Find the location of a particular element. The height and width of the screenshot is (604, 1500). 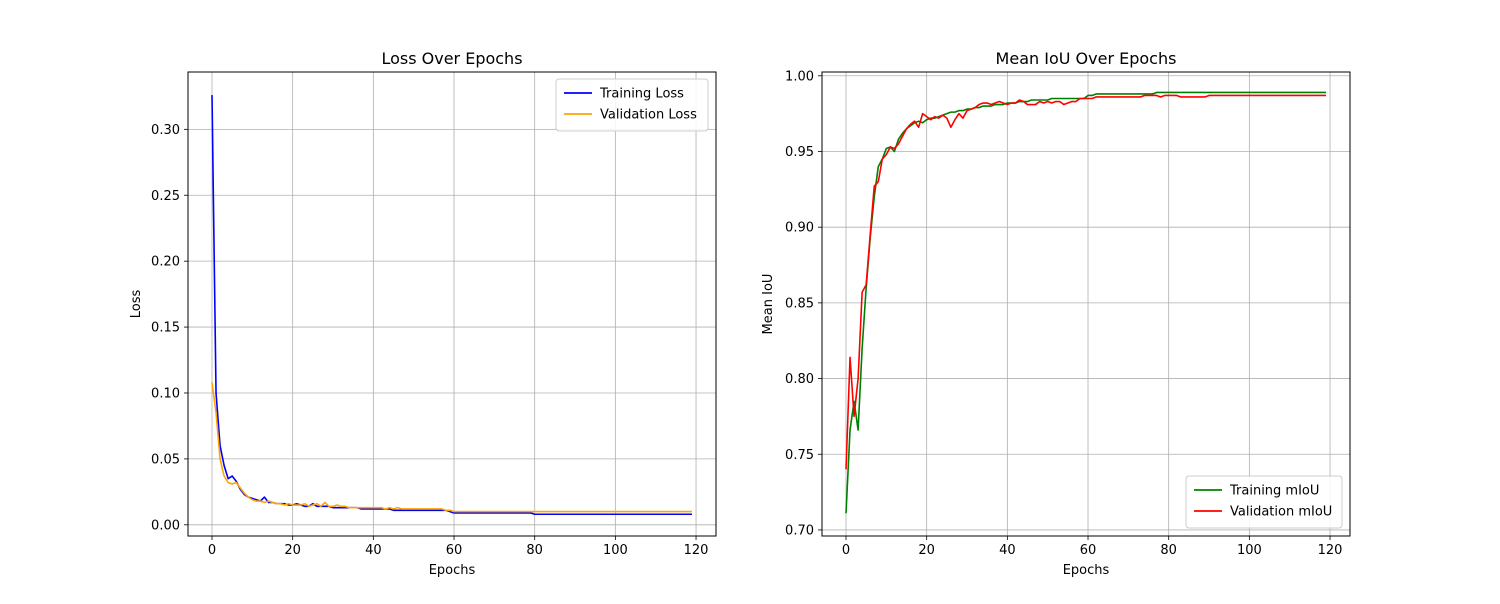

loss-y-ticks: 0.00 0.05 0.10 0.15 0.20 0.25 0.30 is located at coordinates (169, 328).